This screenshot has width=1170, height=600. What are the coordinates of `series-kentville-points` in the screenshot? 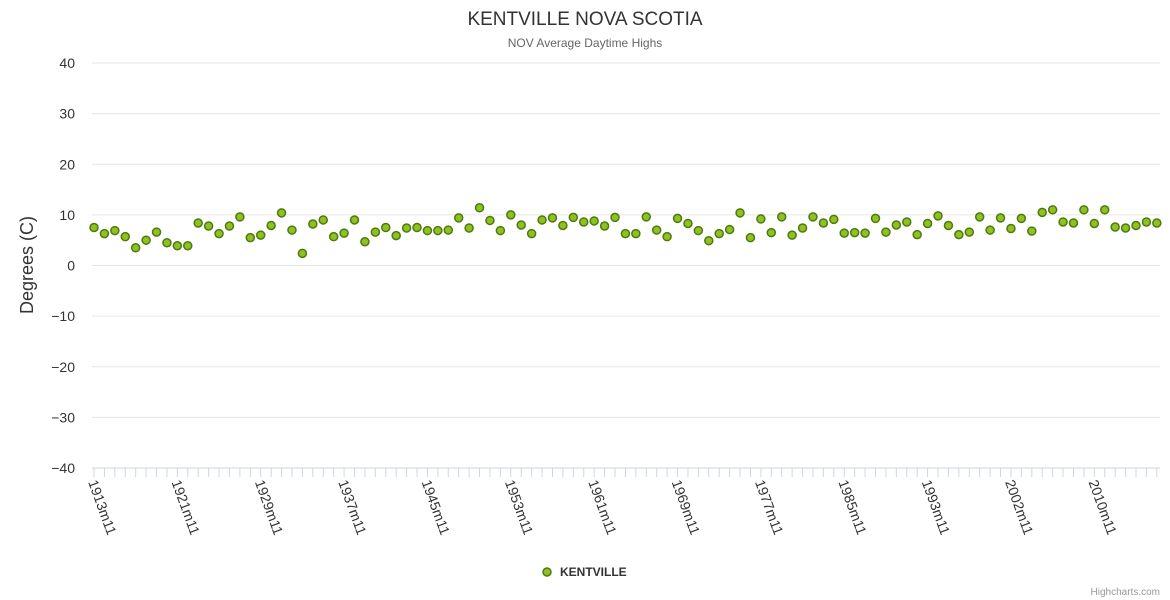 It's located at (625, 231).